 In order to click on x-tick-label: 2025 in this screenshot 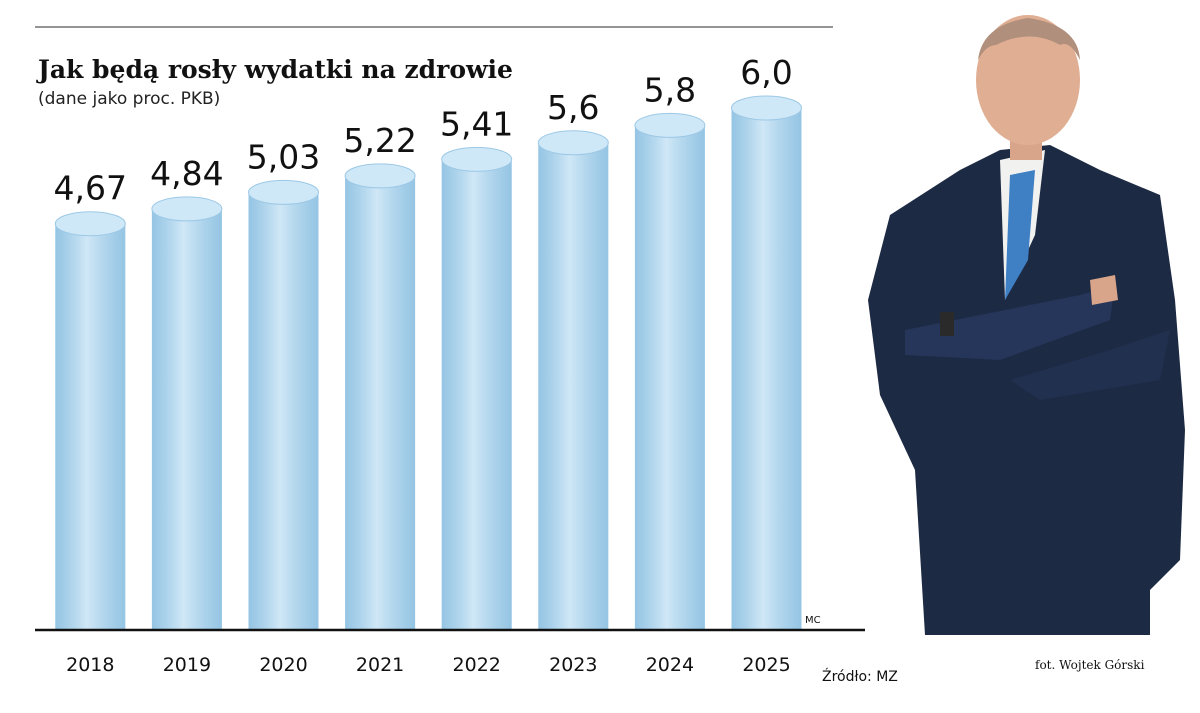, I will do `click(766, 665)`.